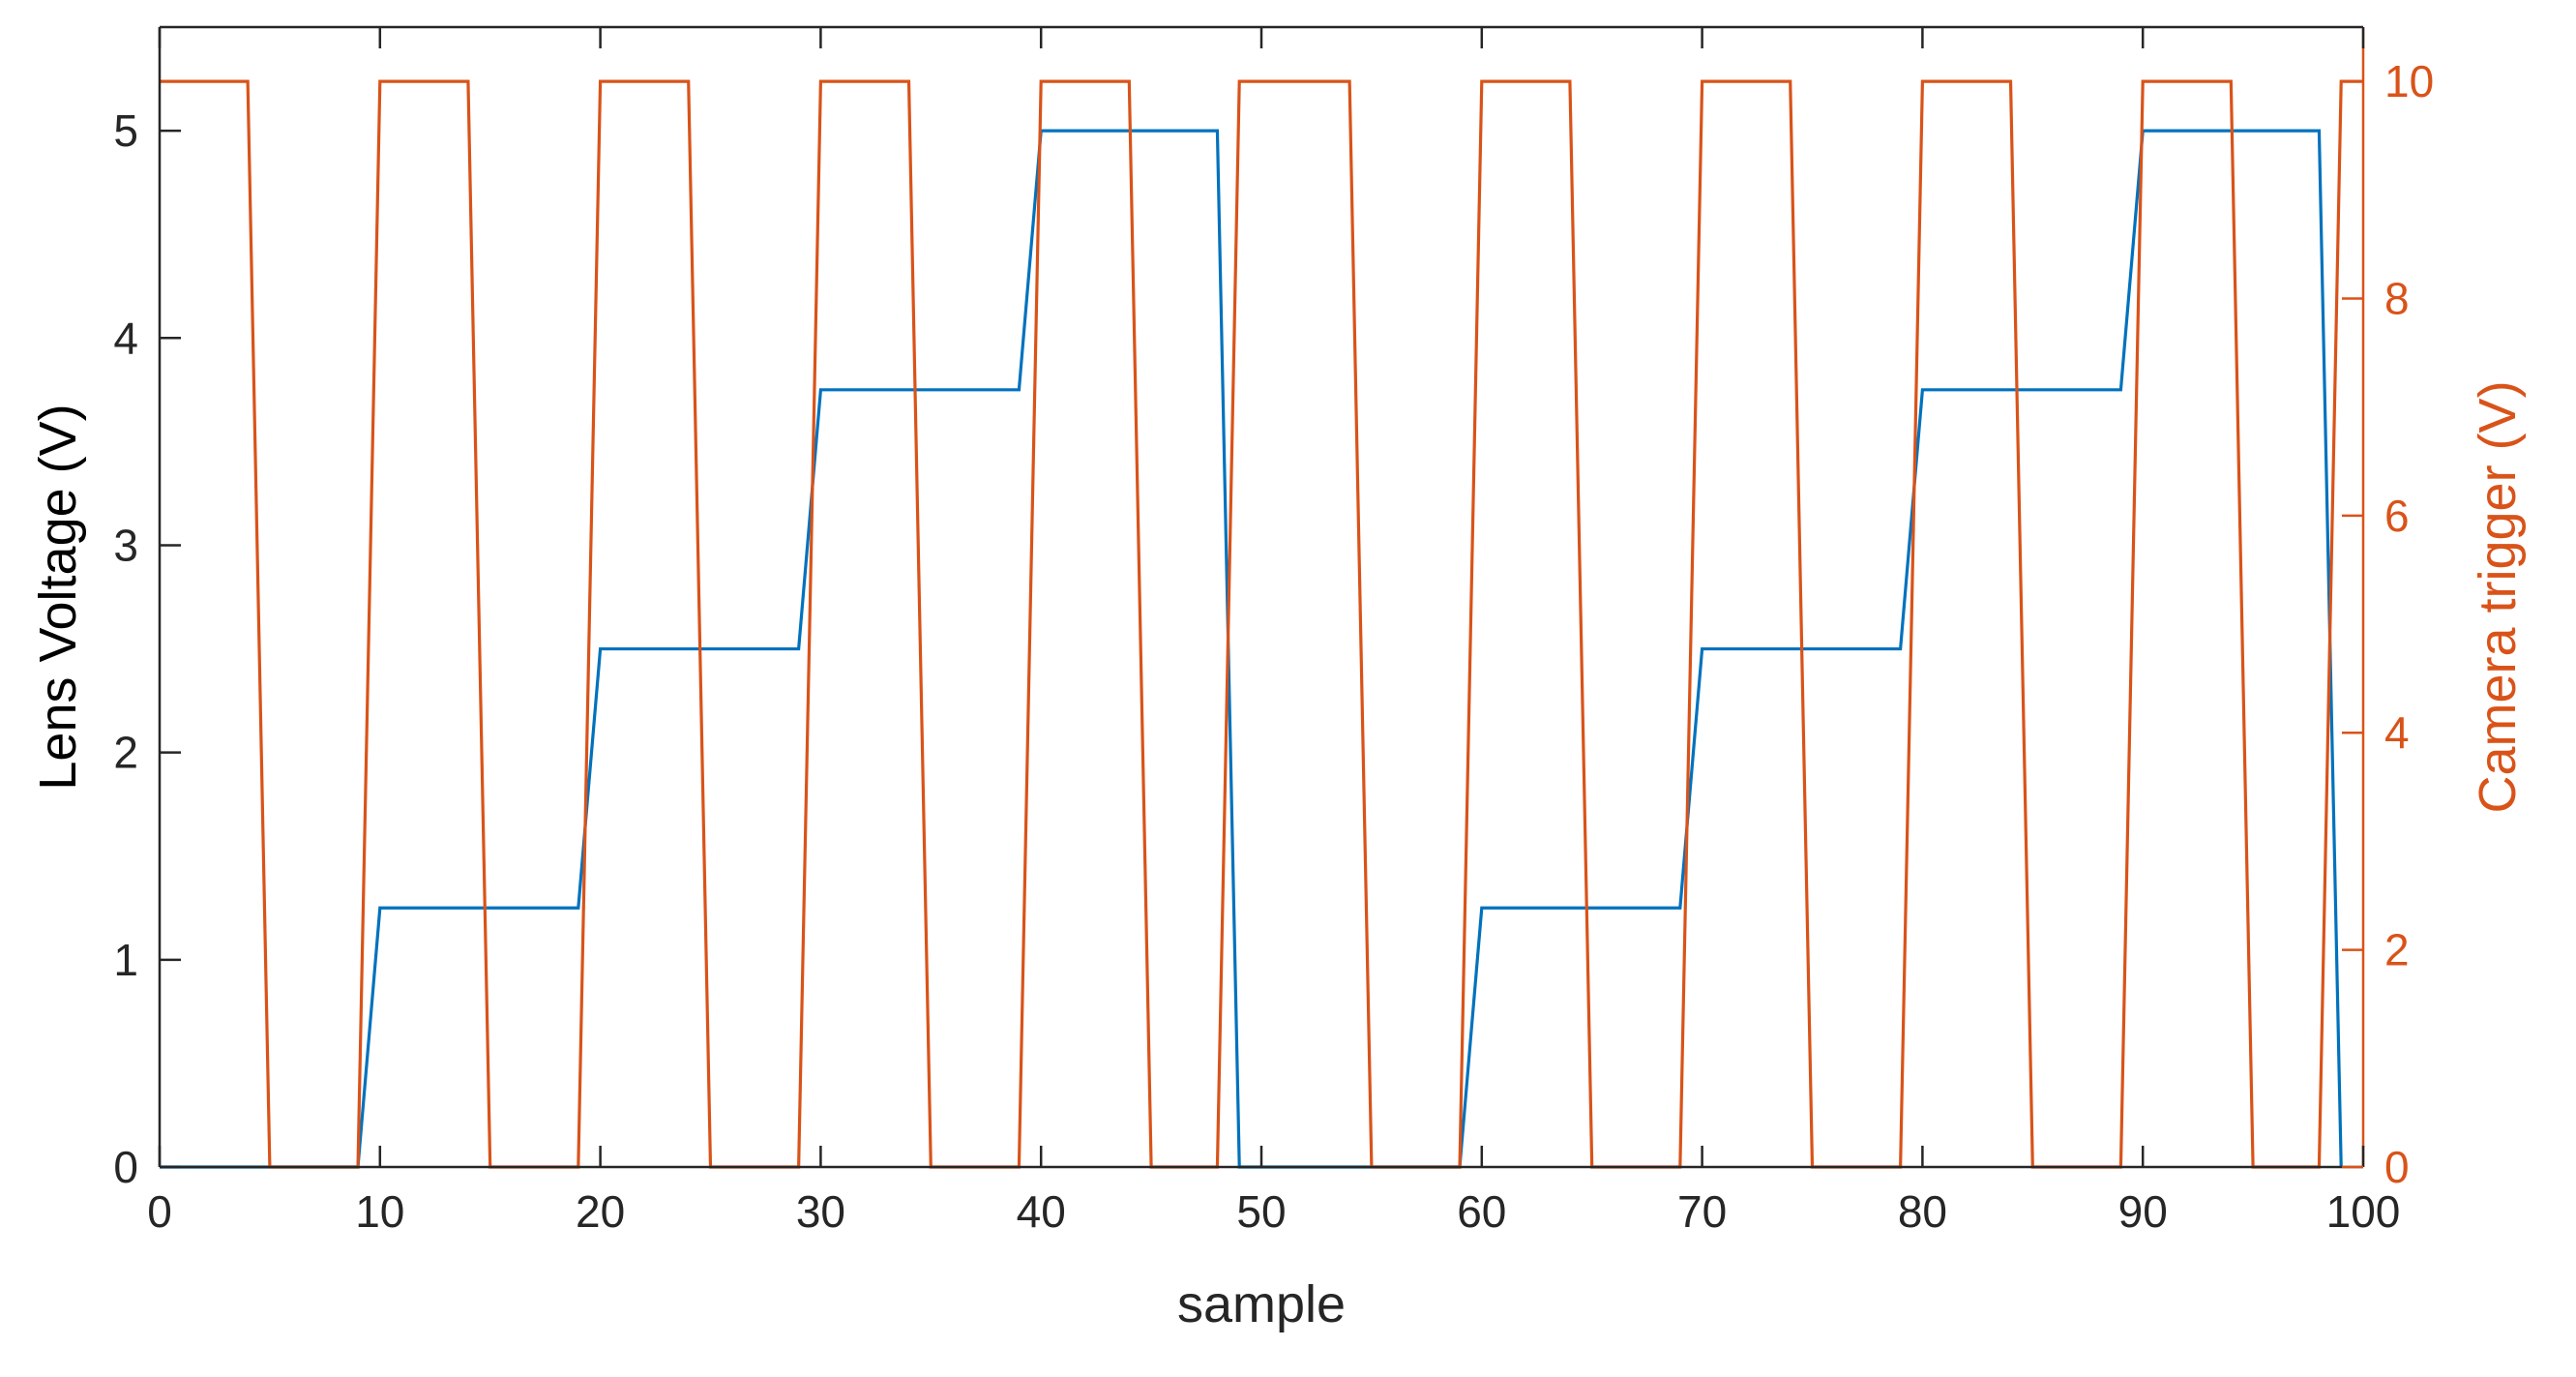 This screenshot has width=2576, height=1377. What do you see at coordinates (125, 130) in the screenshot?
I see `left-y-tick-label: 5` at bounding box center [125, 130].